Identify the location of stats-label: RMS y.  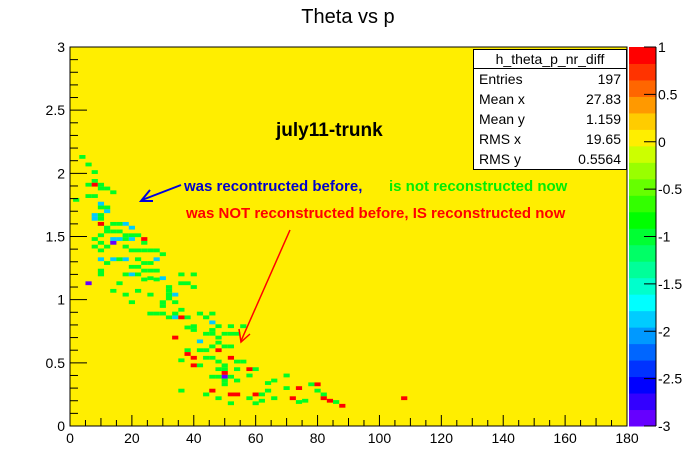
(500, 159).